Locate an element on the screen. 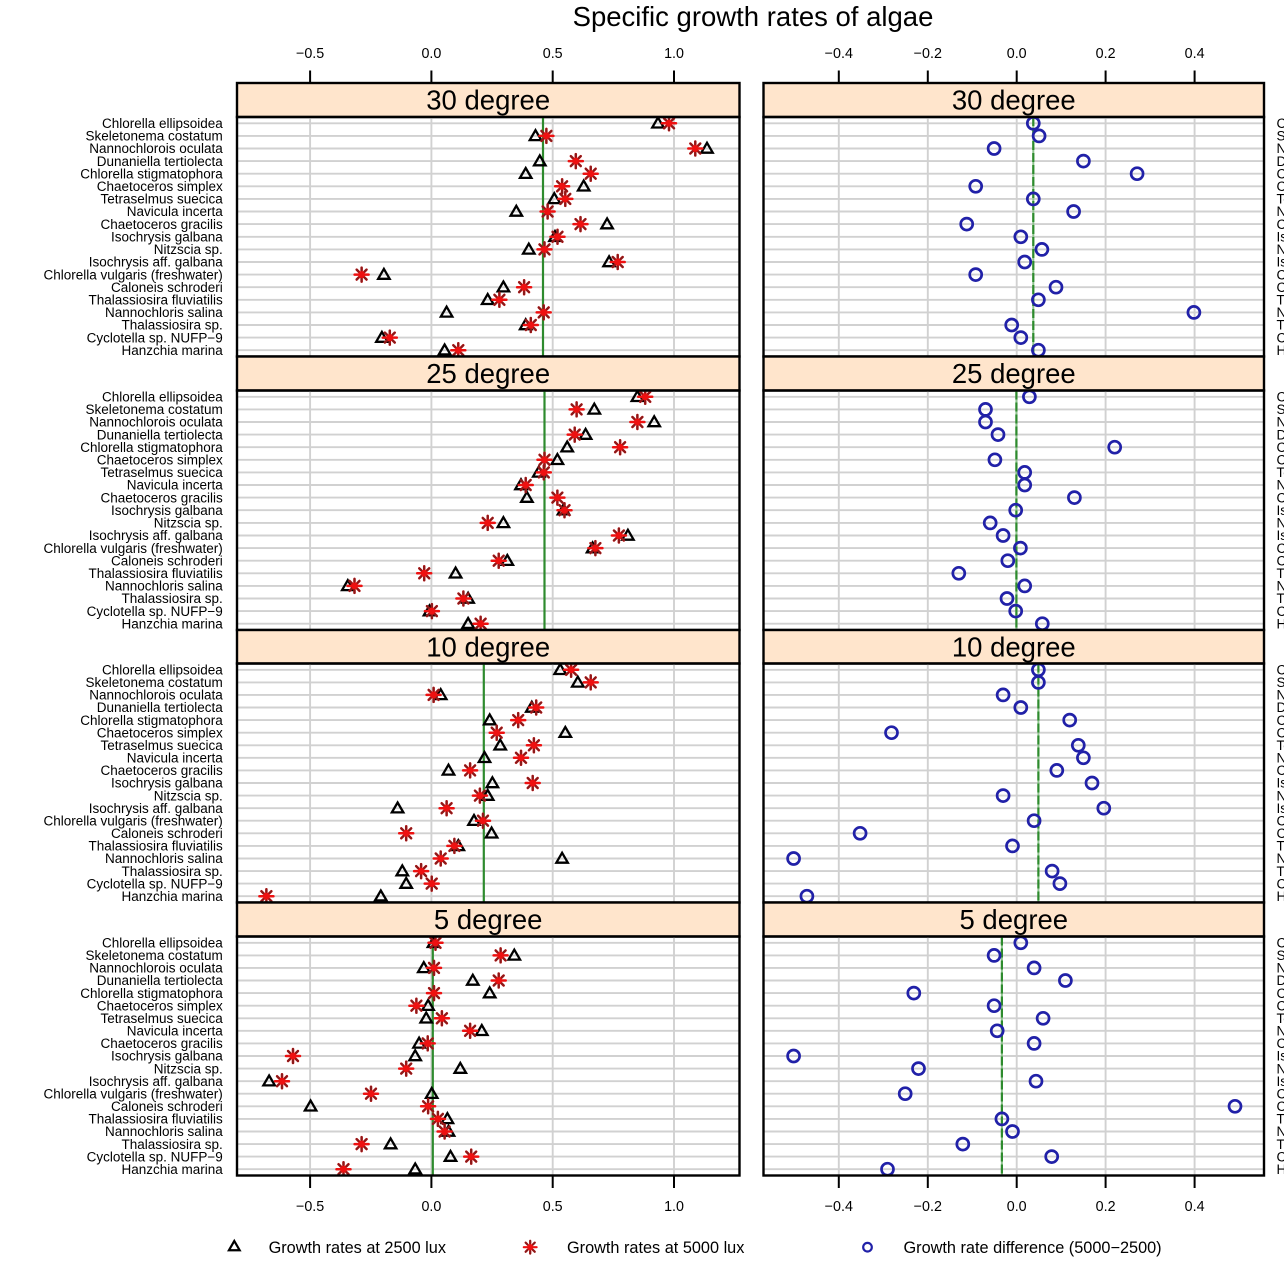 This screenshot has height=1284, width=1284. svg-text:Growth rate difference (5000−2: Growth rate difference (5000−2500) is located at coordinates (1033, 1248).